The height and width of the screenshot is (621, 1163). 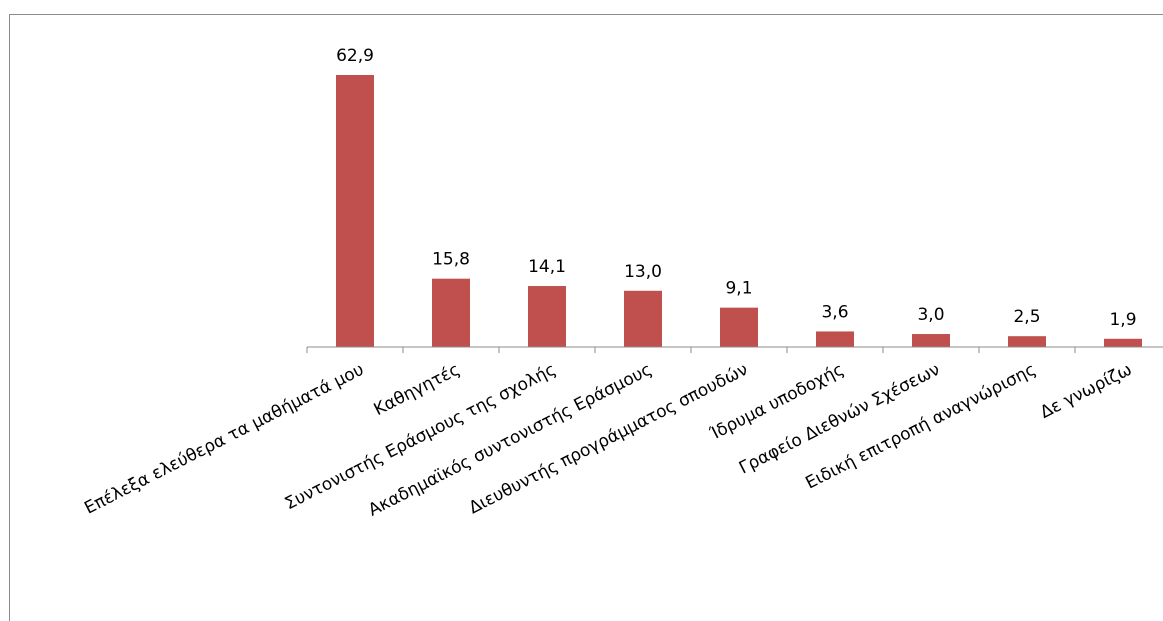 What do you see at coordinates (1122, 320) in the screenshot?
I see `value-label: 1,9` at bounding box center [1122, 320].